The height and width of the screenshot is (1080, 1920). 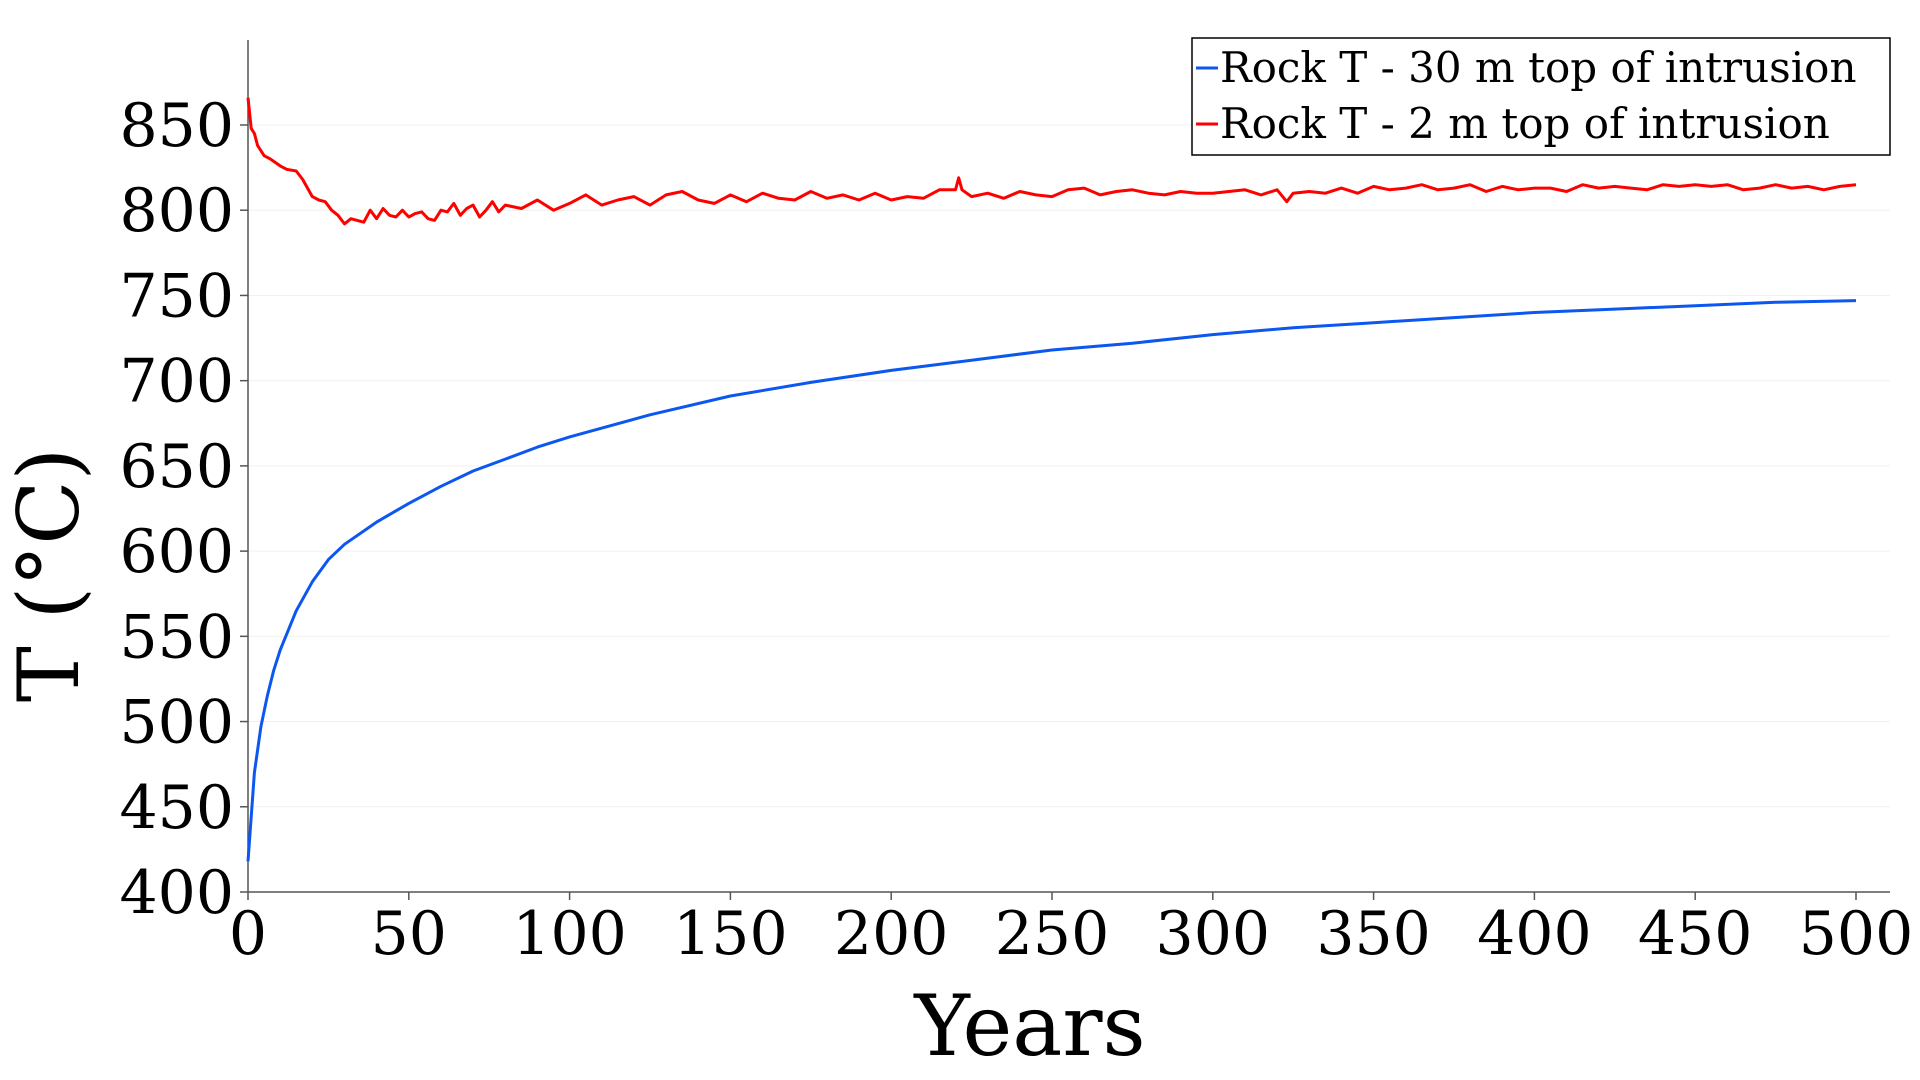 I want to click on legend-box, so click(x=1541, y=96).